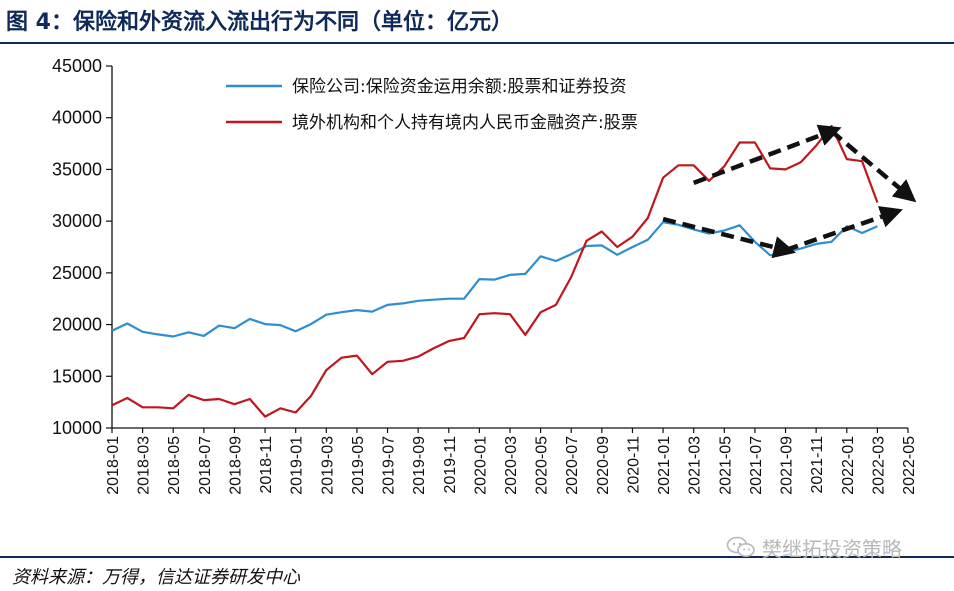  What do you see at coordinates (77, 118) in the screenshot?
I see `y-tick-label: 40000` at bounding box center [77, 118].